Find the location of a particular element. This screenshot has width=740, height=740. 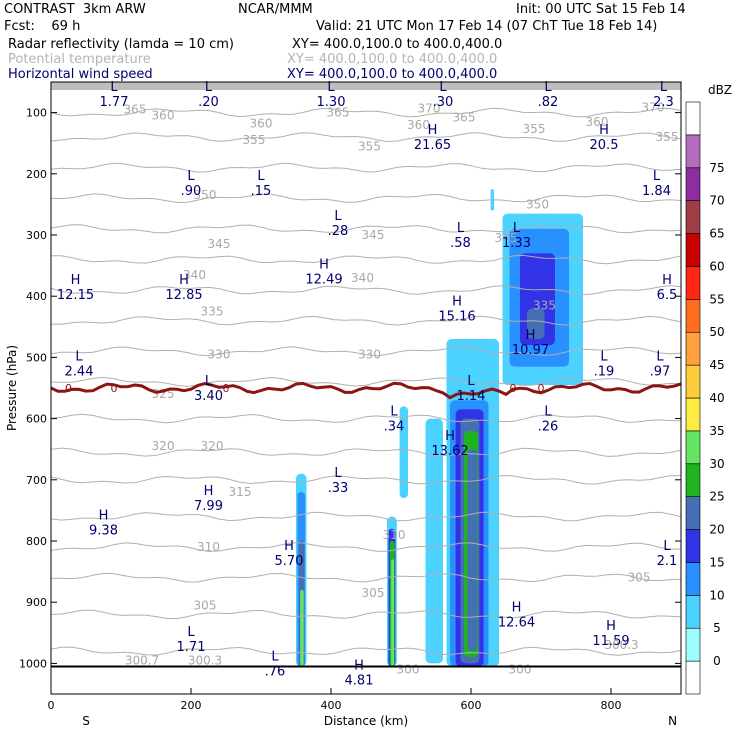

wind-extrema-type-8: L is located at coordinates (191, 176).